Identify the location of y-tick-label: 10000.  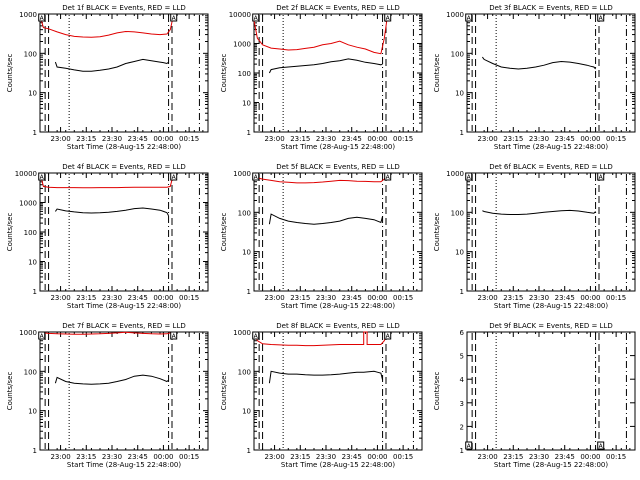
(26, 174).